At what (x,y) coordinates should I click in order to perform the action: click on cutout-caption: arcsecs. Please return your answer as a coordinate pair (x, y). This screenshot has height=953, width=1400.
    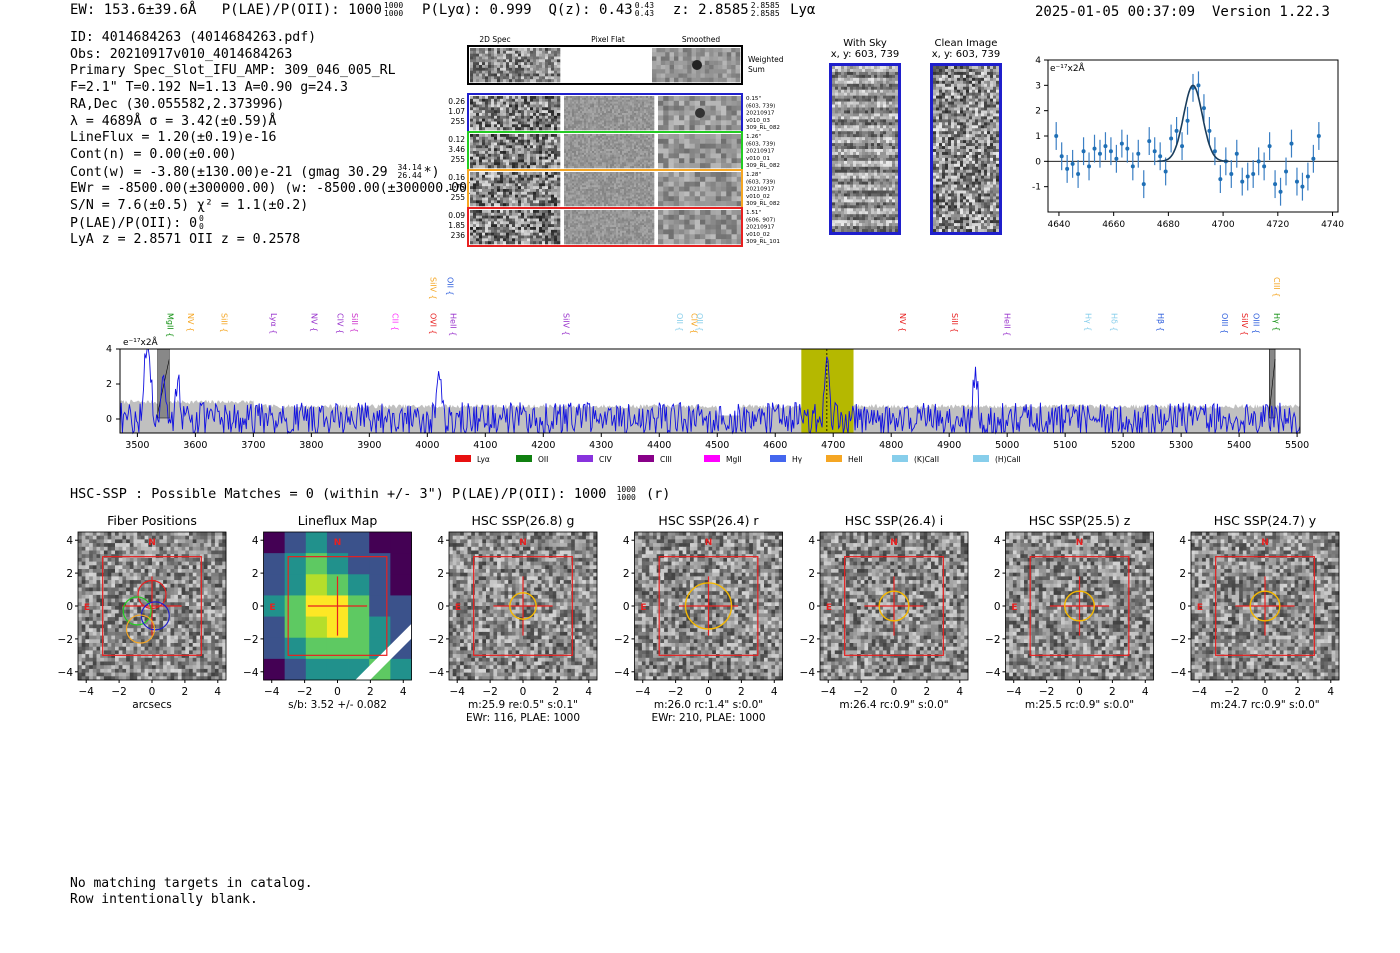
    Looking at the image, I should click on (151, 705).